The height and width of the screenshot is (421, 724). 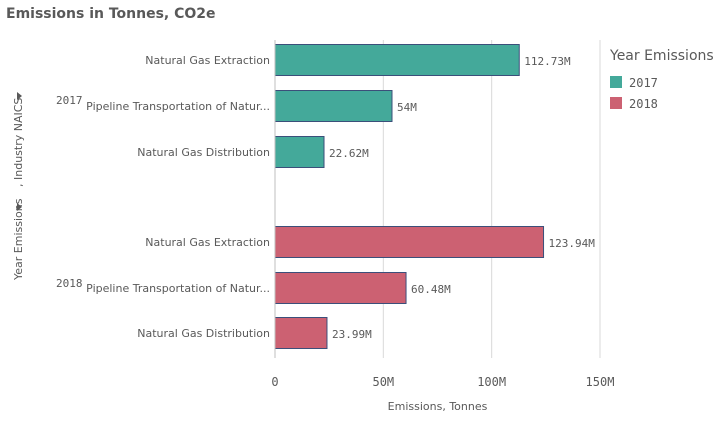 I want to click on data-label: 23.99M, so click(x=352, y=334).